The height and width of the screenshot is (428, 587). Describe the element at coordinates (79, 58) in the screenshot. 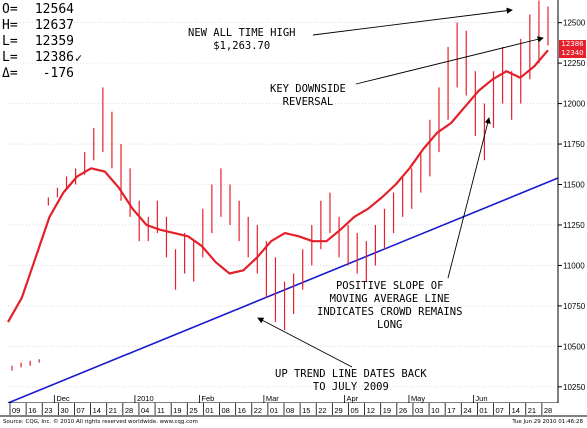

I see `ohlc-suffix: ✓` at that location.